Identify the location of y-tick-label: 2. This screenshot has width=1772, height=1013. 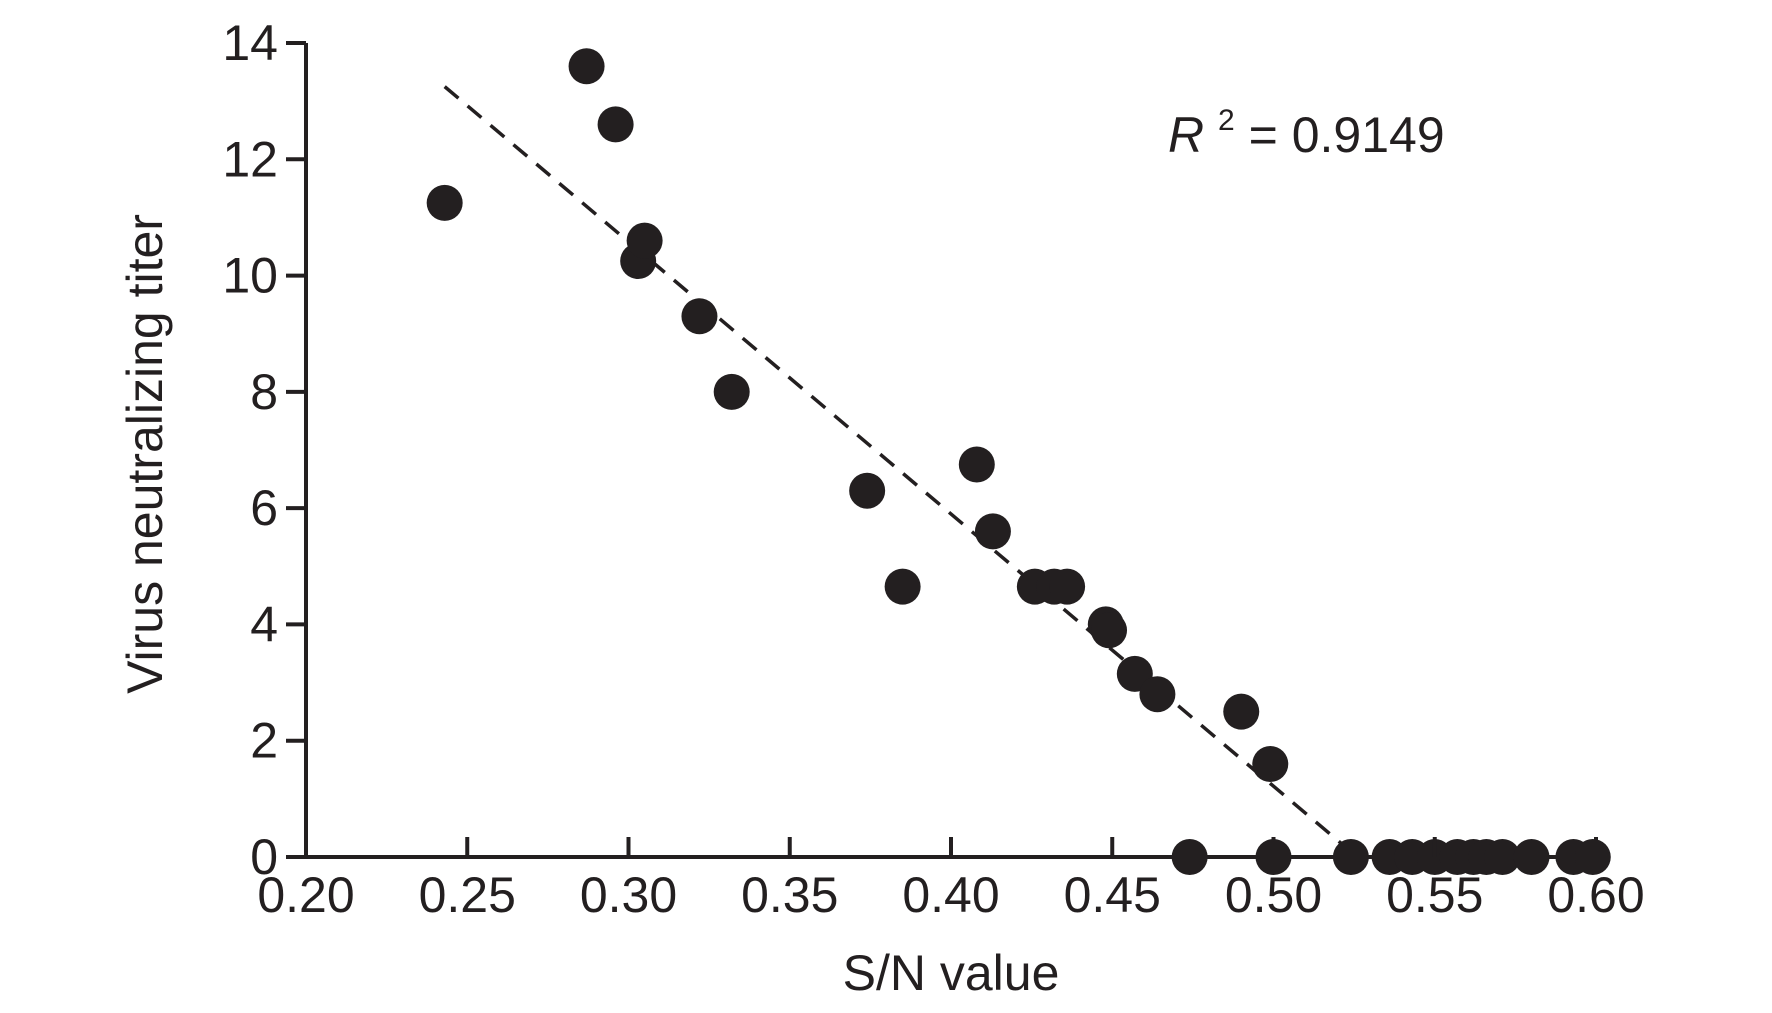
(264, 741).